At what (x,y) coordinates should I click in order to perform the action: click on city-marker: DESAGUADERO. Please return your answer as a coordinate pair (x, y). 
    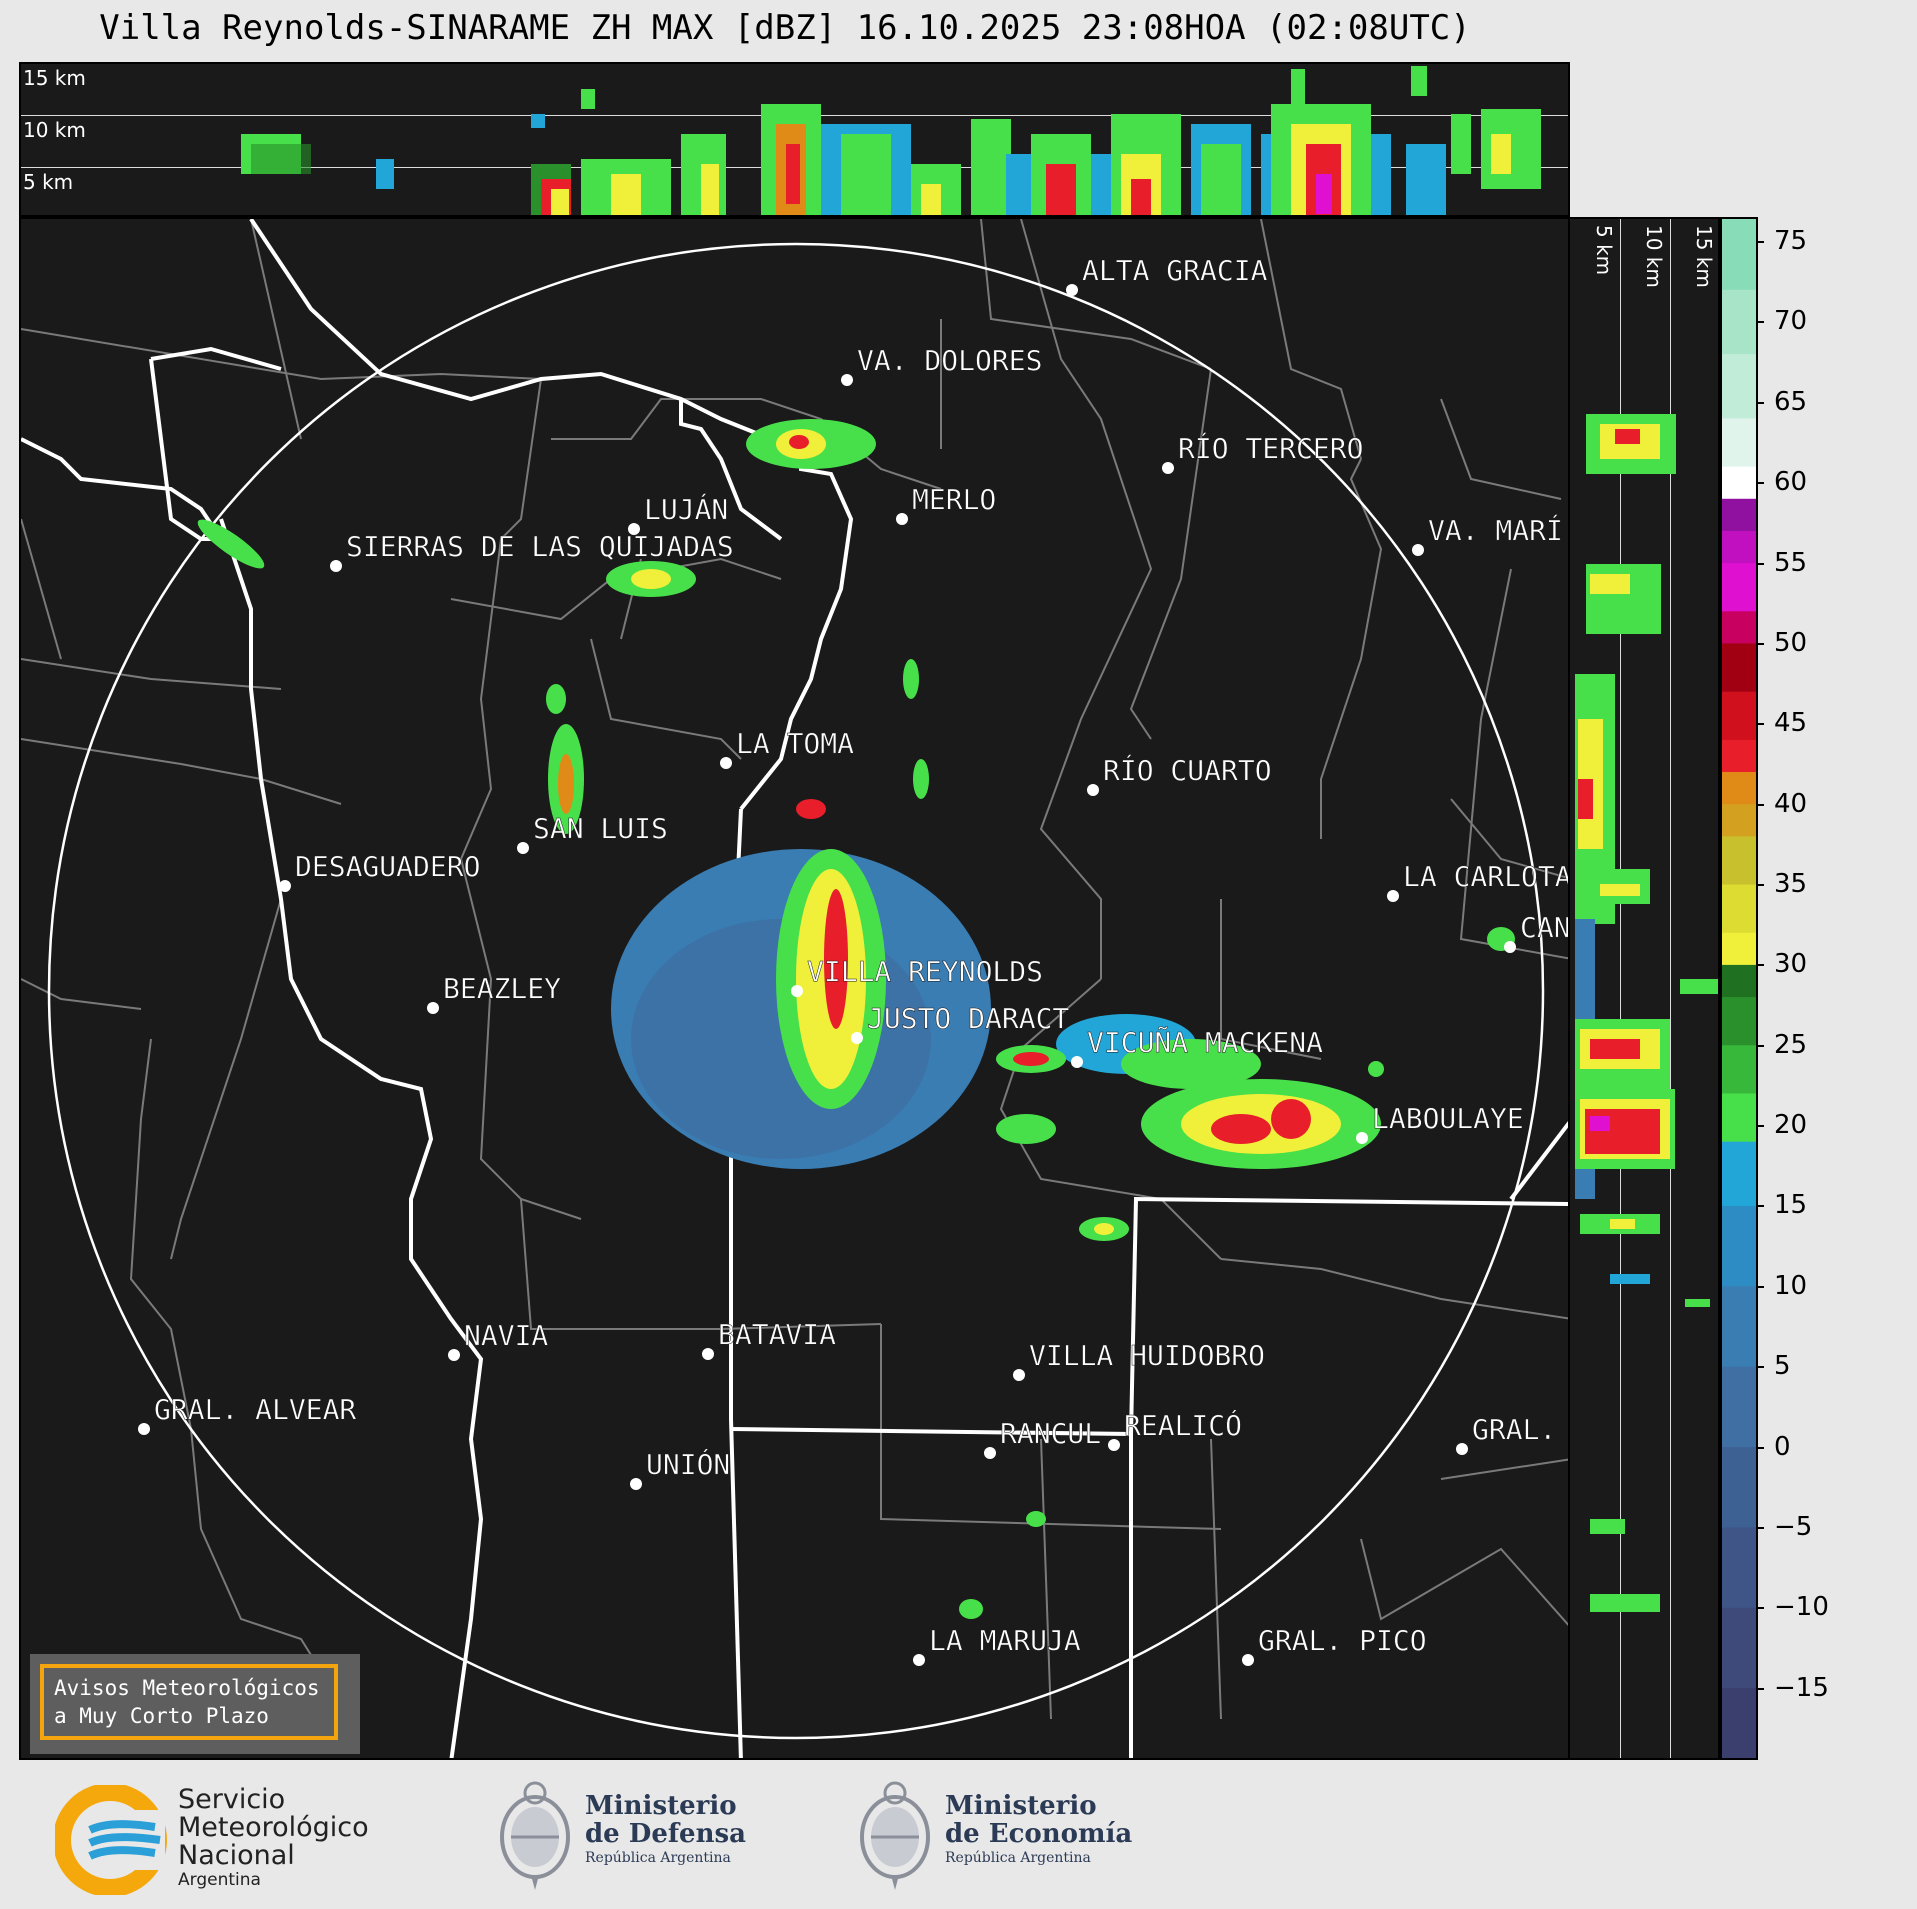
    Looking at the image, I should click on (380, 871).